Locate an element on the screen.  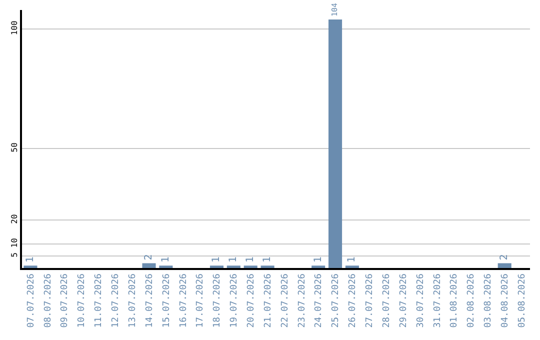
y-tick-label: 5 is located at coordinates (14, 255).